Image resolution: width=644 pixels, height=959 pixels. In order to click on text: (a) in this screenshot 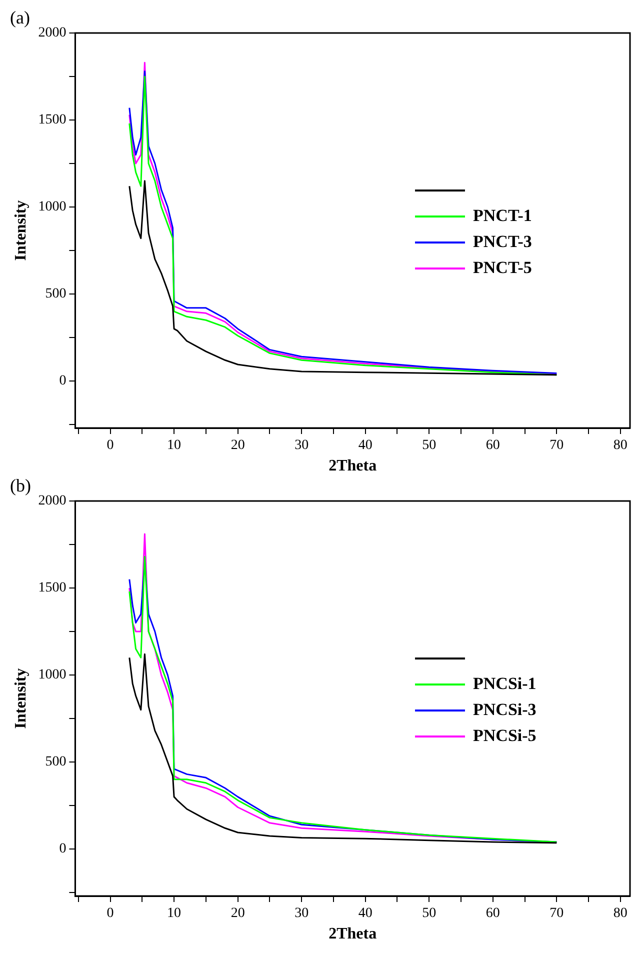, I will do `click(20, 18)`.